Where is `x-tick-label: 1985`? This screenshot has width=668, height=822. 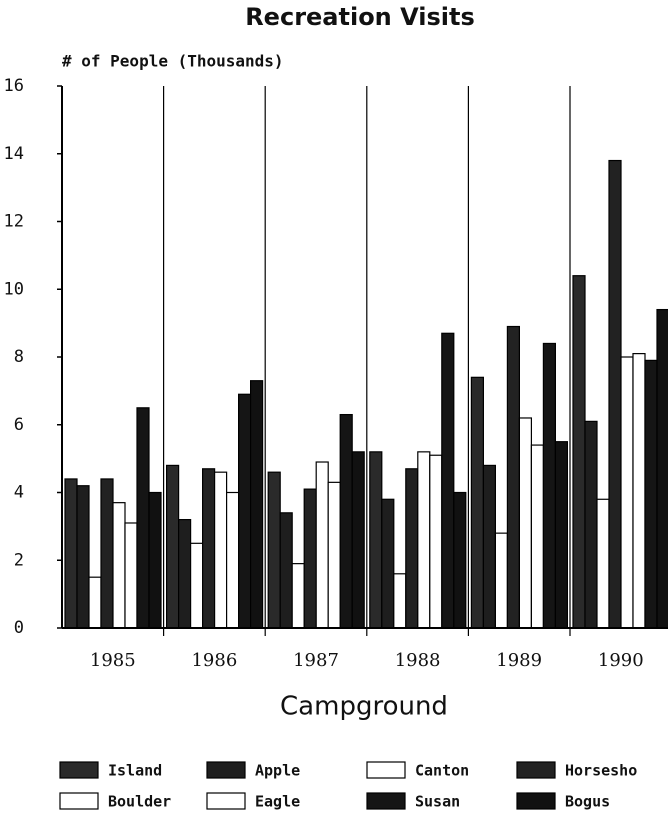 x-tick-label: 1985 is located at coordinates (113, 660).